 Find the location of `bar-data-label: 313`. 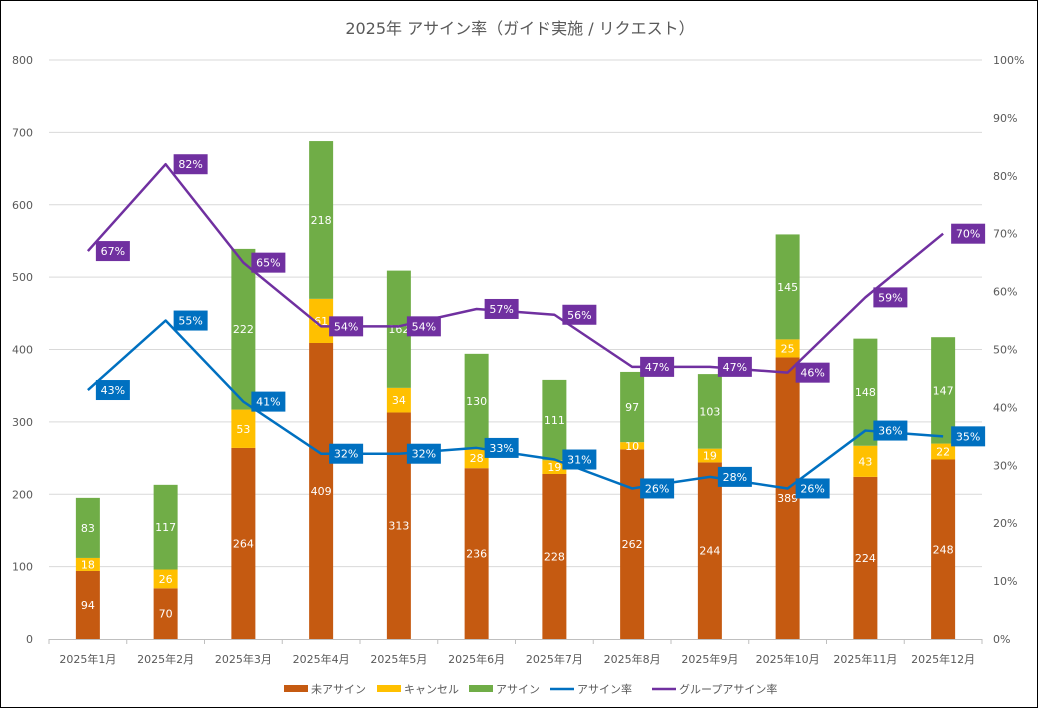

bar-data-label: 313 is located at coordinates (398, 526).